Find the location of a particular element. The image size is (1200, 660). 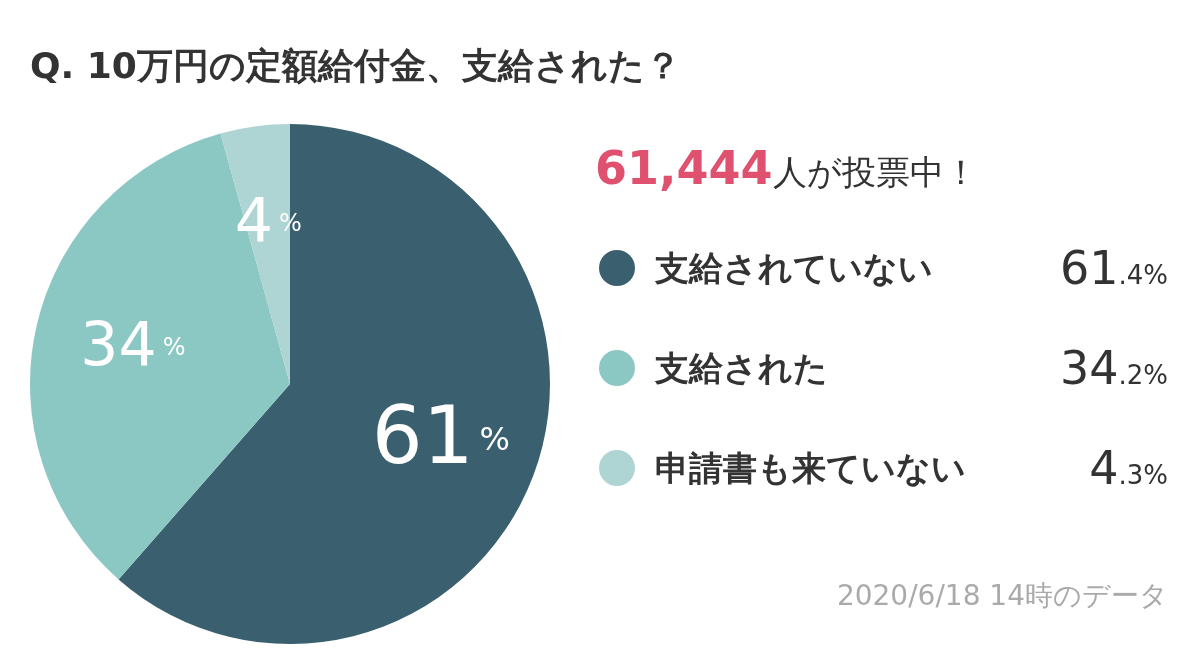

legend-label: 支給されていない is located at coordinates (793, 268).